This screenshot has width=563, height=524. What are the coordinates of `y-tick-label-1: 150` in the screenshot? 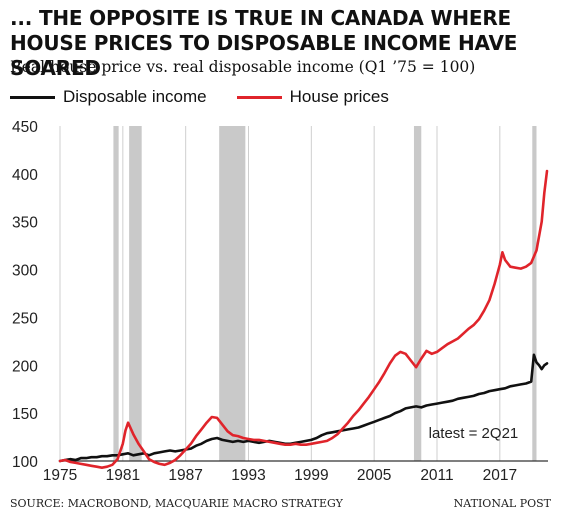 It's located at (25, 414).